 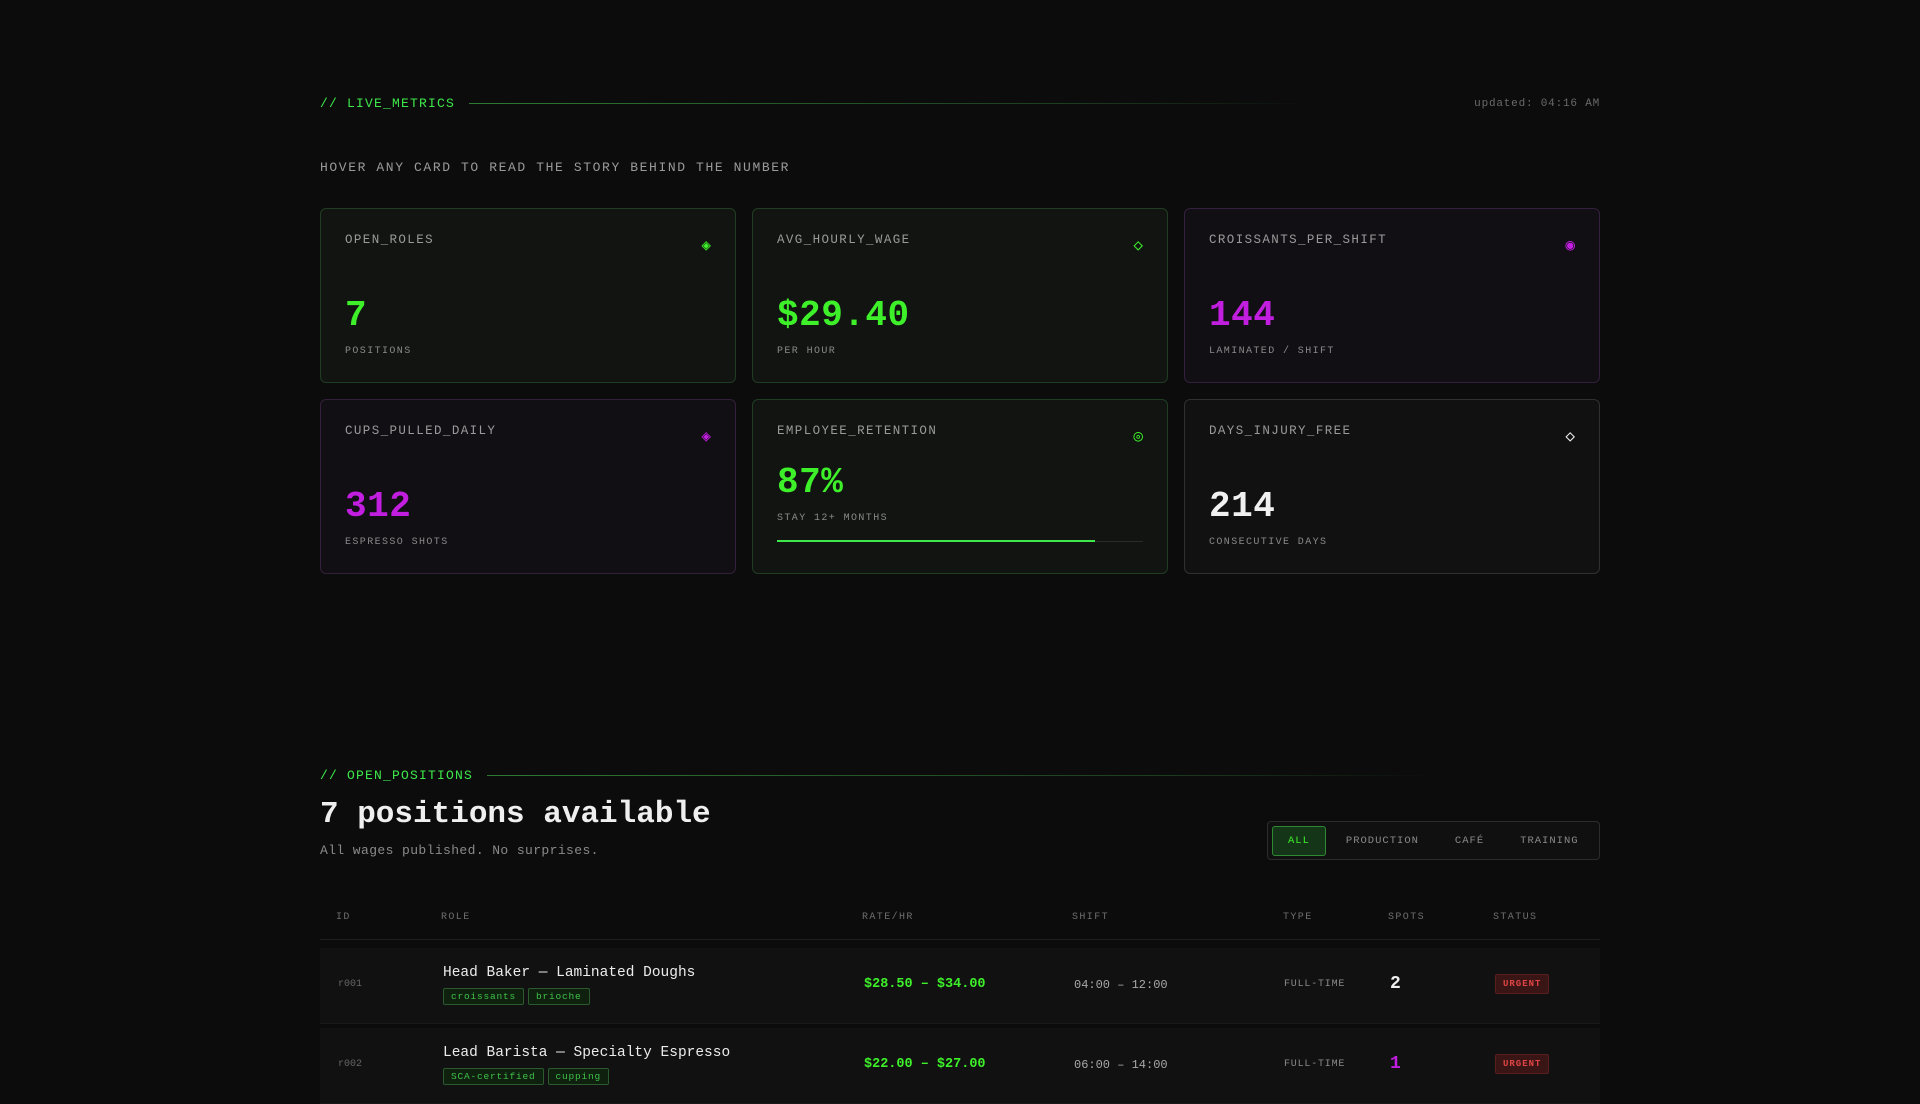 I want to click on row-tags: SCA-certified cupping, so click(x=528, y=1076).